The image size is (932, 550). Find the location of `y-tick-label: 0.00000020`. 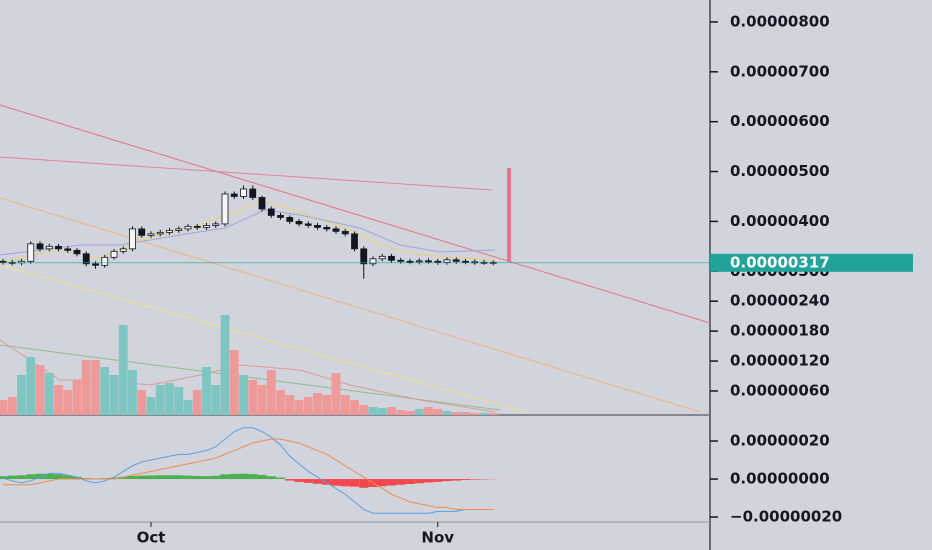

y-tick-label: 0.00000020 is located at coordinates (780, 441).